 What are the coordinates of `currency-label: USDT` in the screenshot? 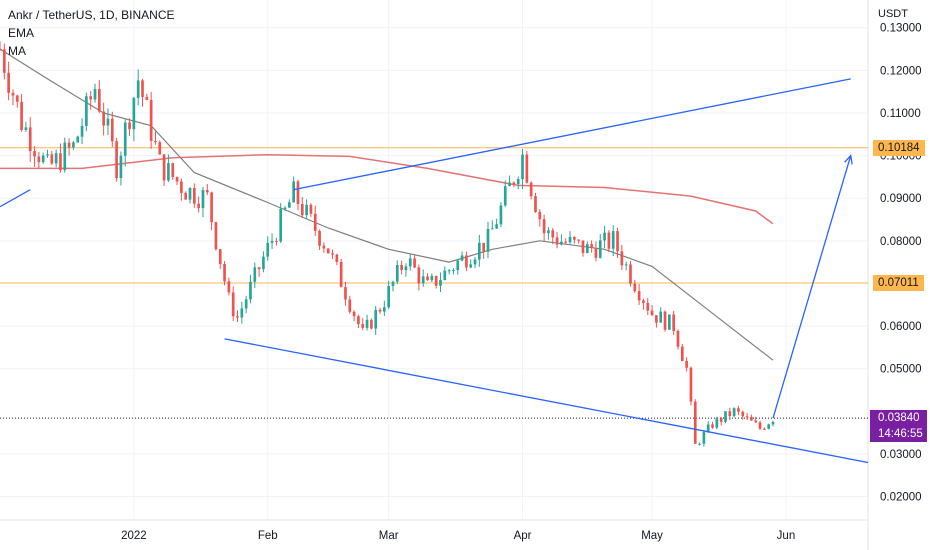 It's located at (893, 14).